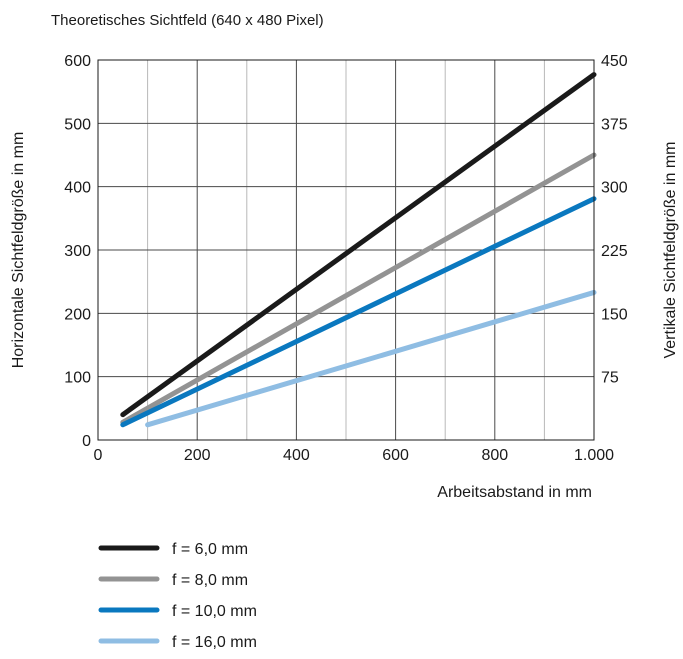  What do you see at coordinates (395, 455) in the screenshot?
I see `x-tick-label: 600` at bounding box center [395, 455].